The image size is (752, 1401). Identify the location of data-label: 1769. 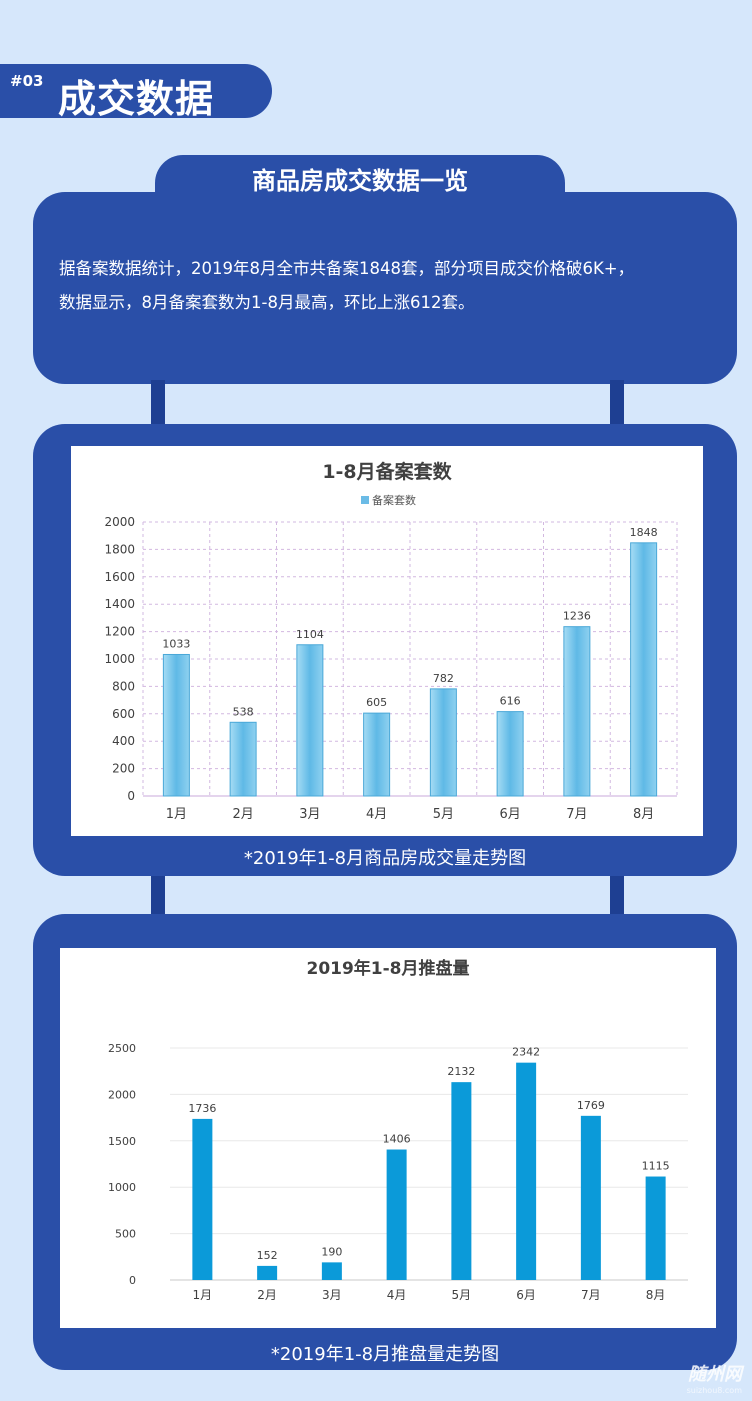
(591, 1105).